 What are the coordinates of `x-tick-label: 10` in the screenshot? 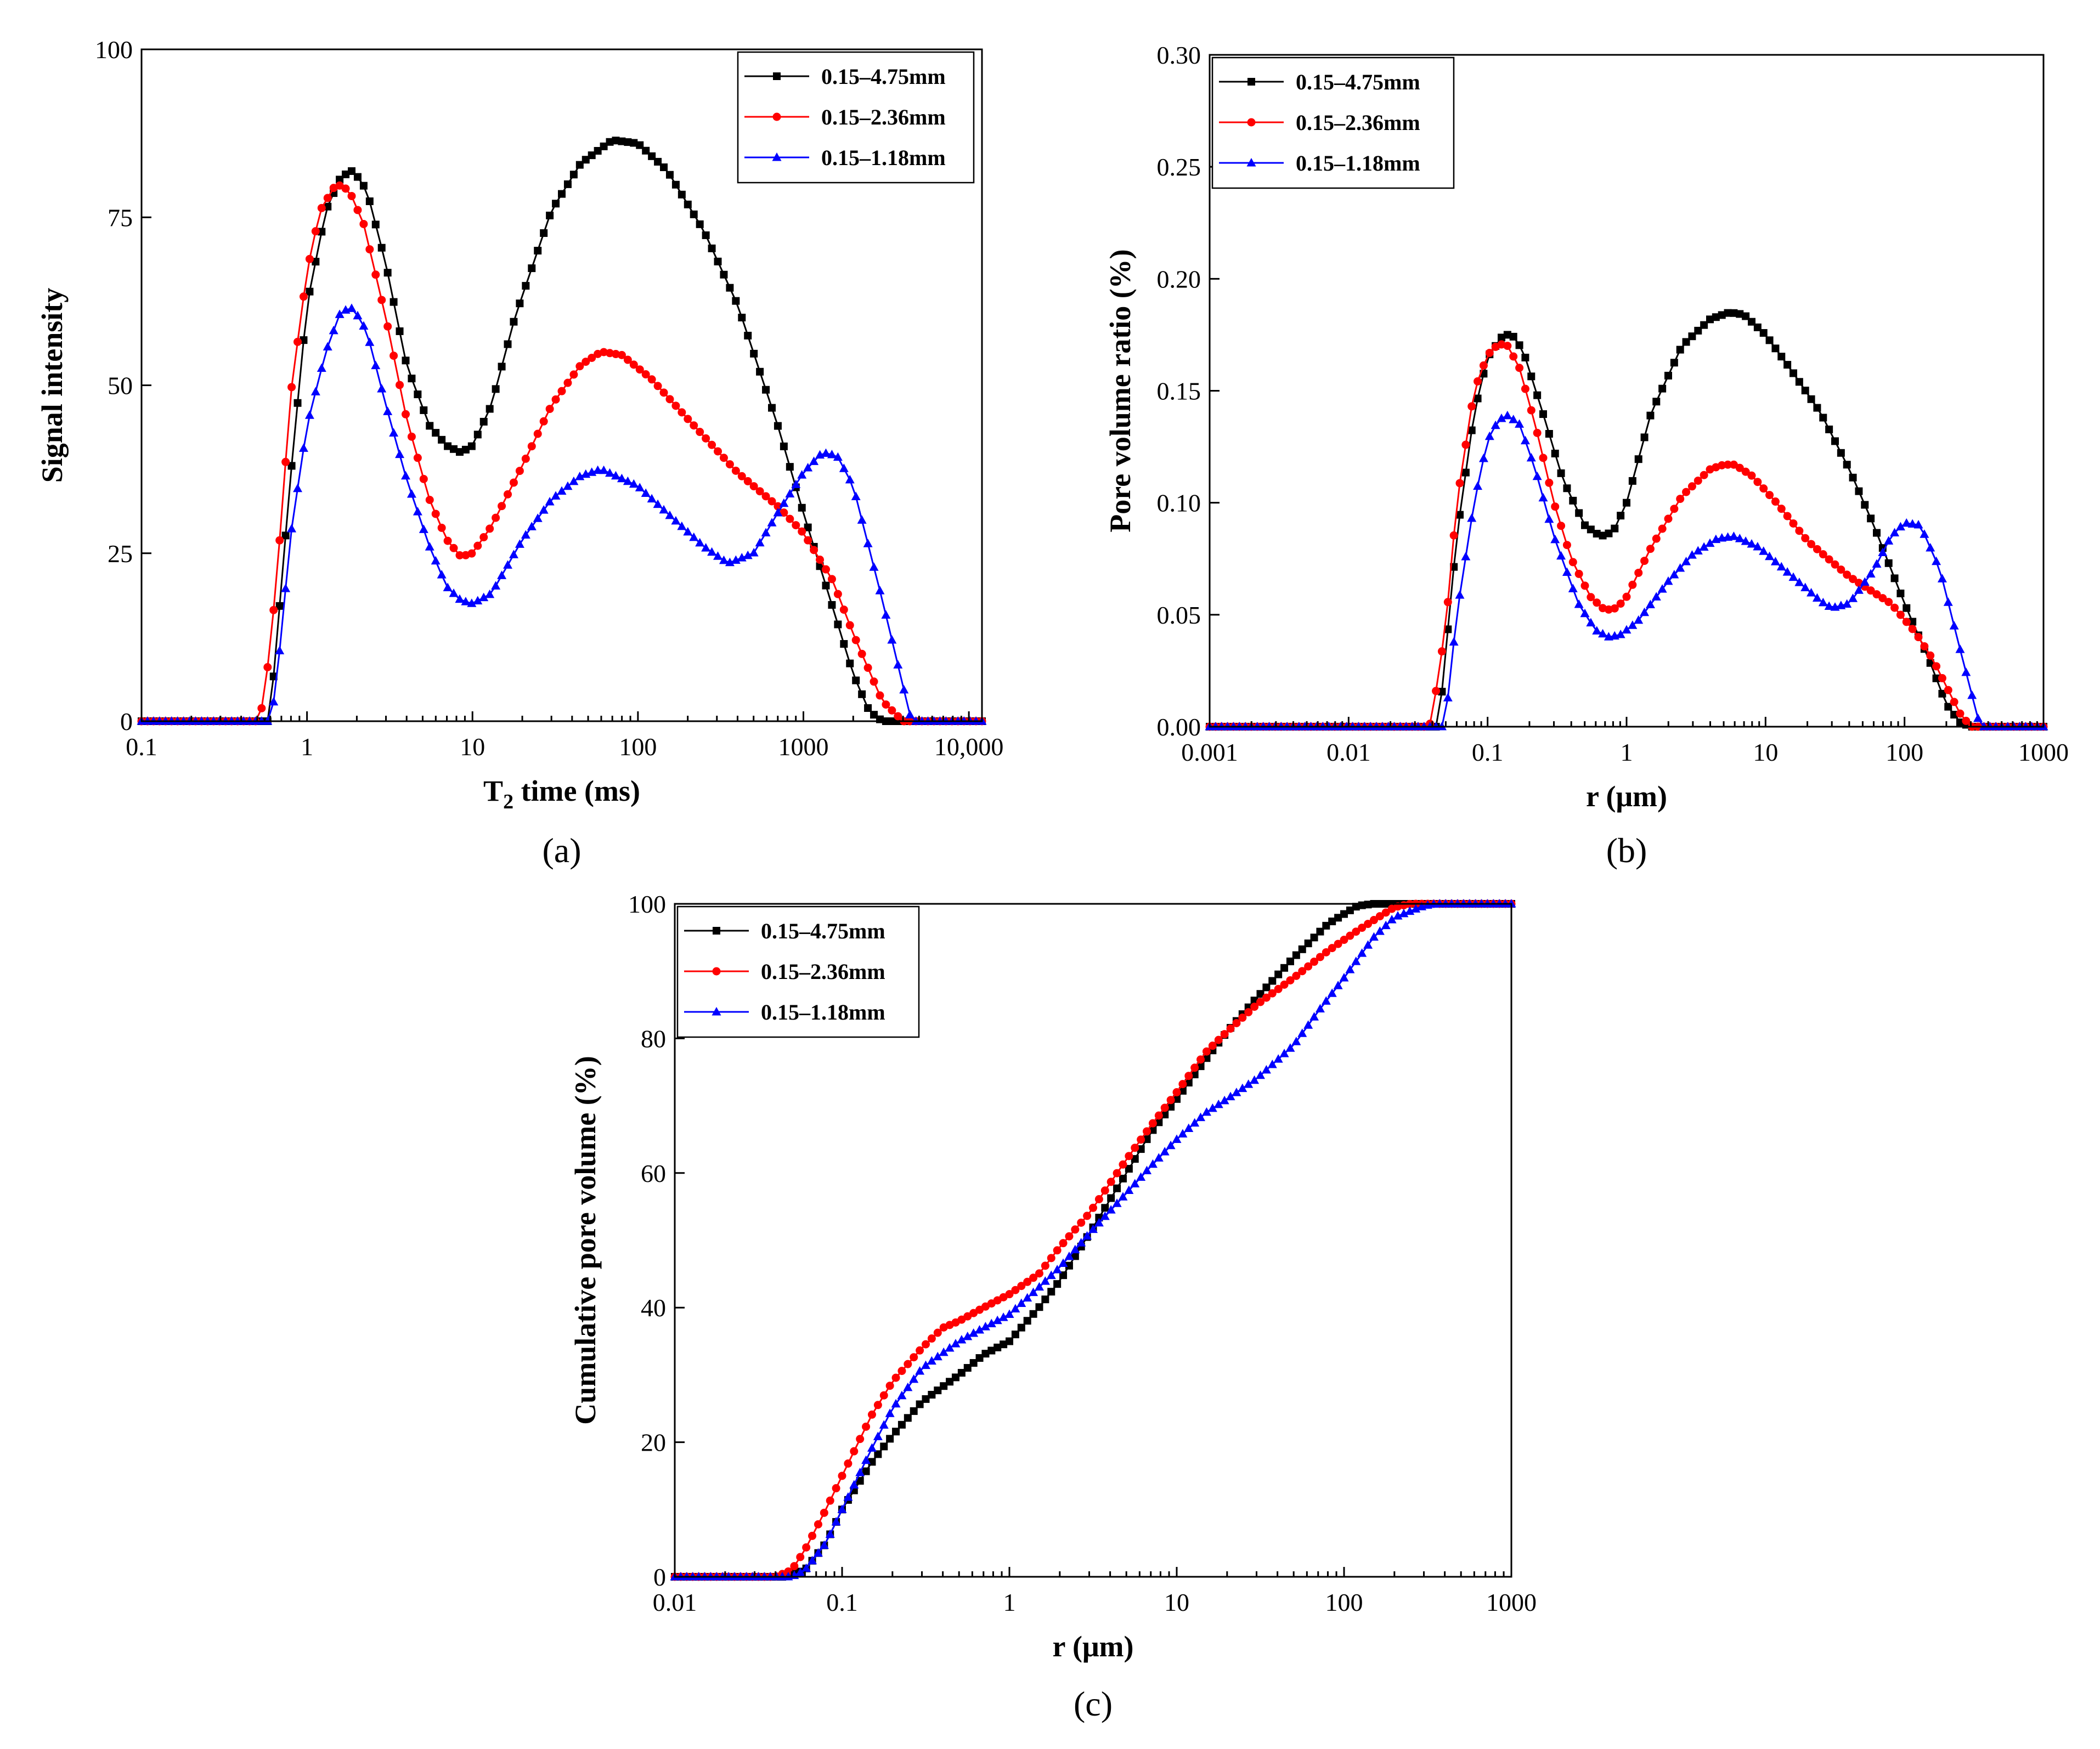 It's located at (472, 747).